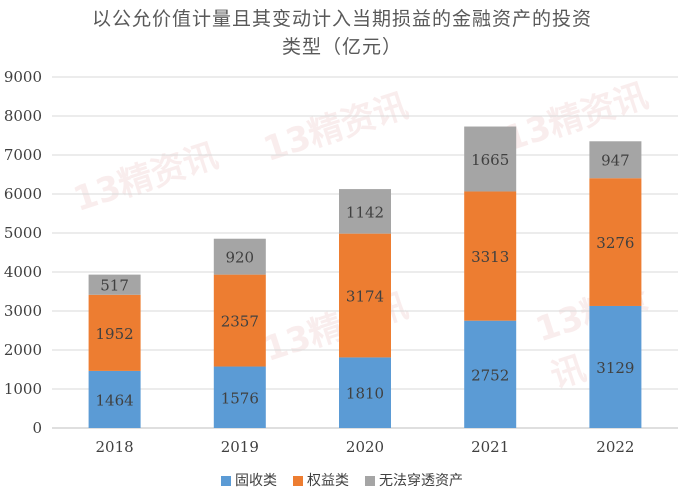 The image size is (684, 496). I want to click on data-label: 1464, so click(115, 400).